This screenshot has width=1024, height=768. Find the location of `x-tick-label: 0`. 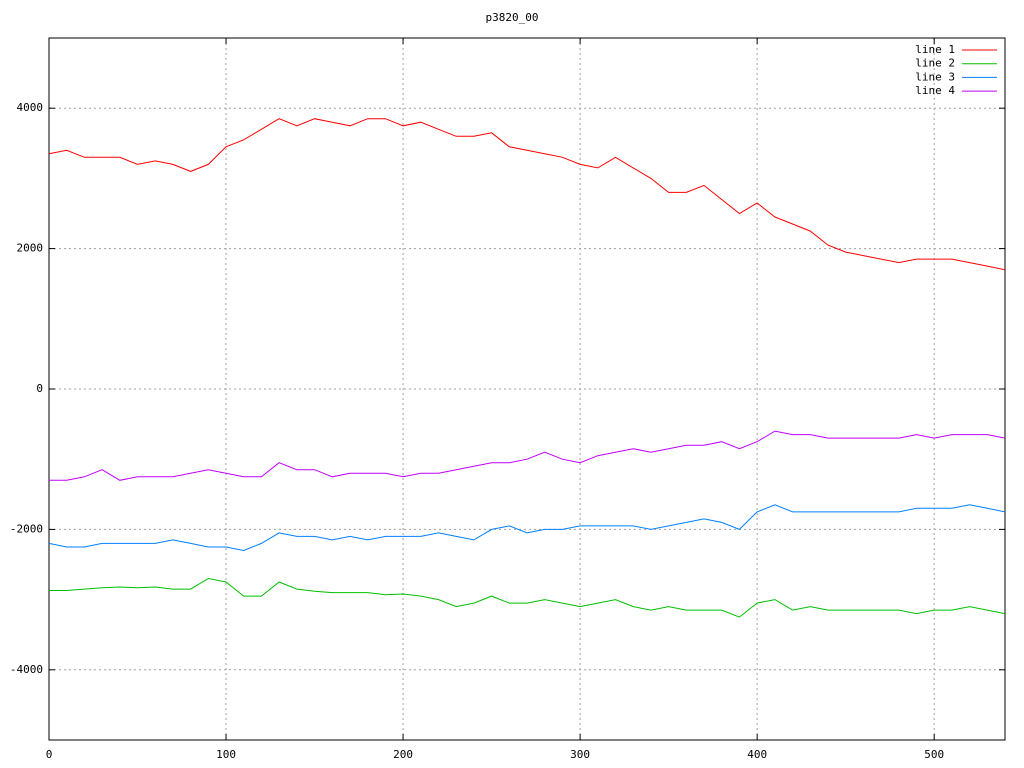

x-tick-label: 0 is located at coordinates (49, 754).